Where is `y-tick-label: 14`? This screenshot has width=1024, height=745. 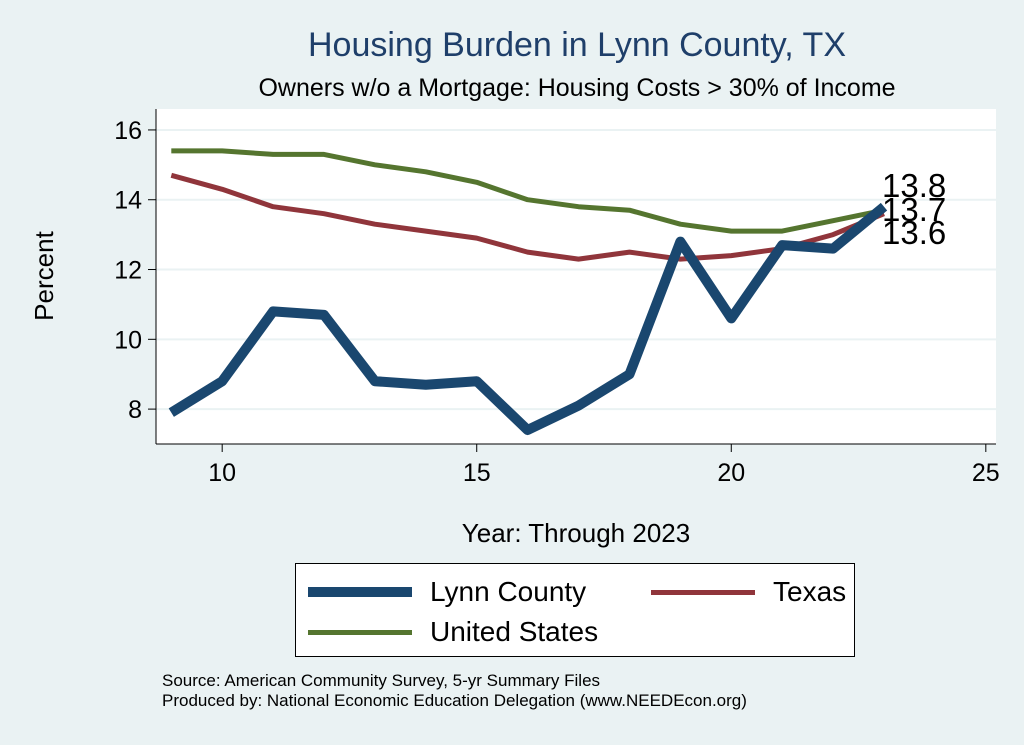
y-tick-label: 14 is located at coordinates (128, 201).